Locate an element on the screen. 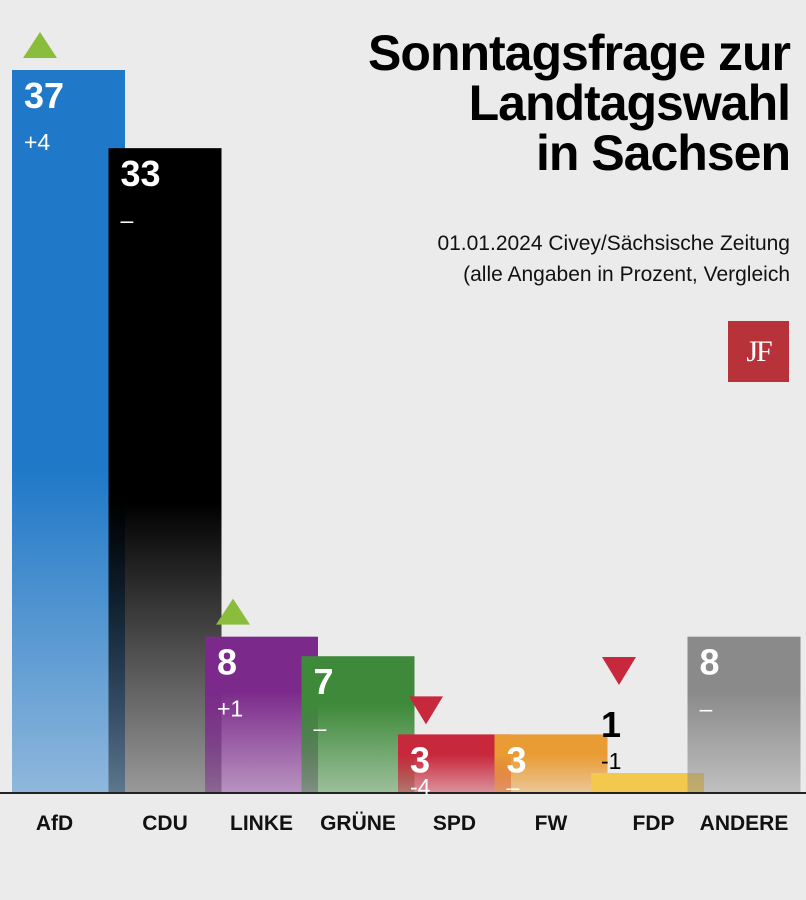  title-line-2: Landtagswahl is located at coordinates (629, 103).